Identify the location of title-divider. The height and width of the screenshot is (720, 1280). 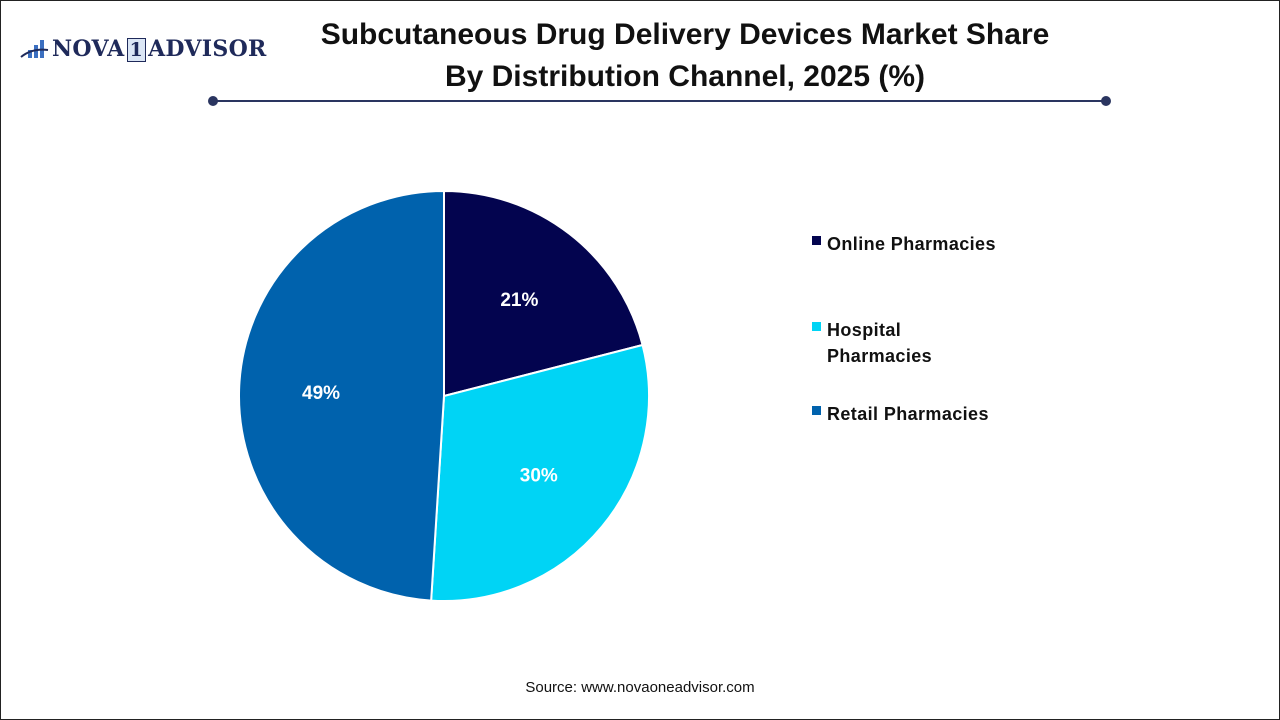
(659, 101).